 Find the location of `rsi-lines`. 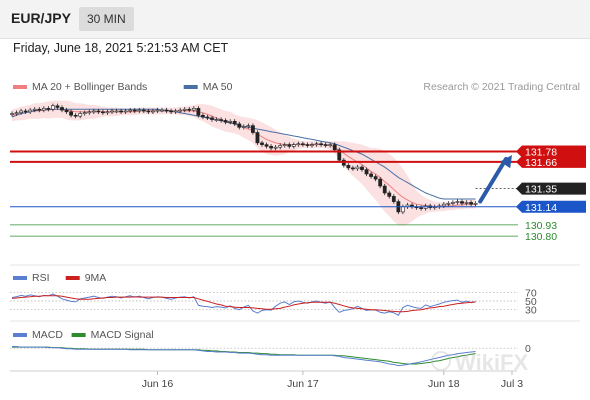

rsi-lines is located at coordinates (243, 304).